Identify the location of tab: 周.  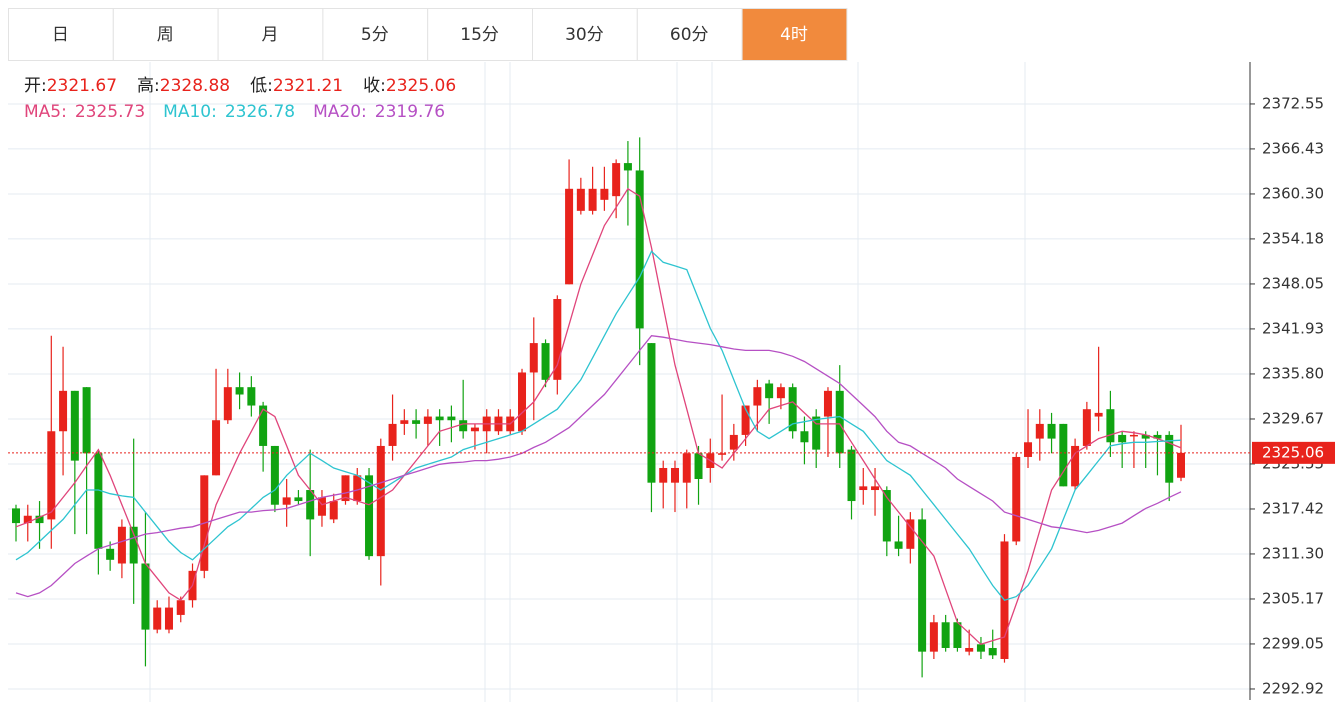
(165, 34).